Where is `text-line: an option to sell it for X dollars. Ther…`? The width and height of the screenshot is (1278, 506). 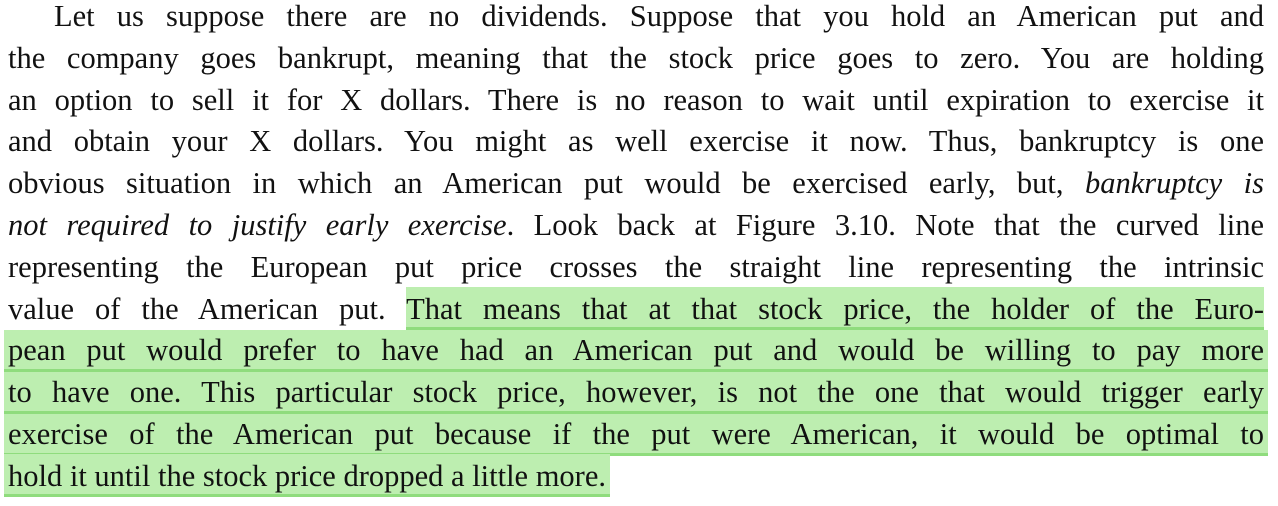 text-line: an option to sell it for X dollars. Ther… is located at coordinates (636, 101).